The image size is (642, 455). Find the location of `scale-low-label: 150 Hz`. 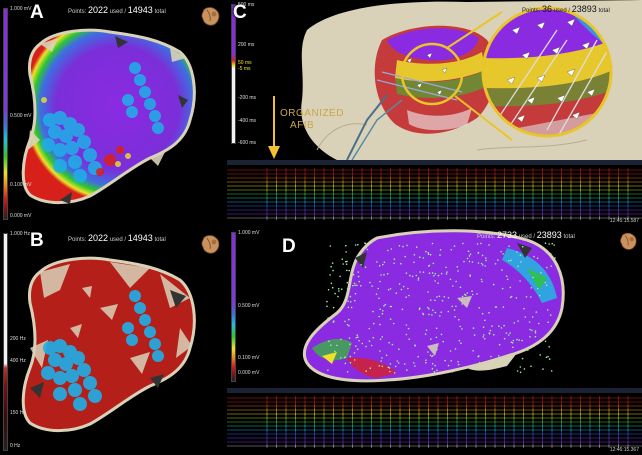

scale-low-label: 150 Hz is located at coordinates (18, 413).